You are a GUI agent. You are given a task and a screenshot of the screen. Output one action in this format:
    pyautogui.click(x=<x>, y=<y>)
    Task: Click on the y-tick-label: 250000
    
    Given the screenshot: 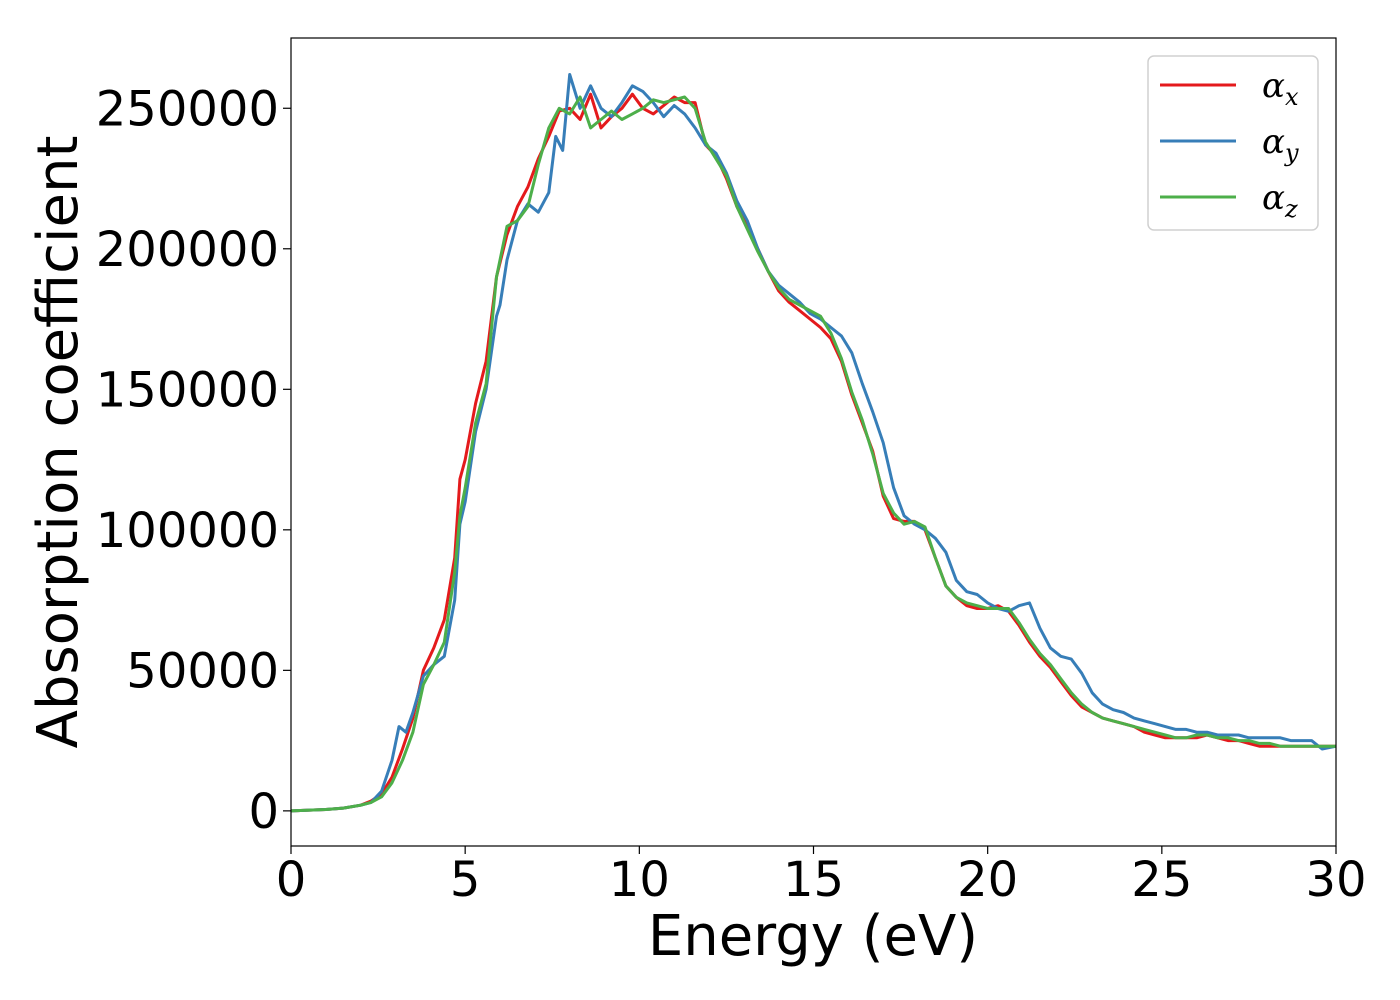 What is the action you would take?
    pyautogui.click(x=187, y=109)
    